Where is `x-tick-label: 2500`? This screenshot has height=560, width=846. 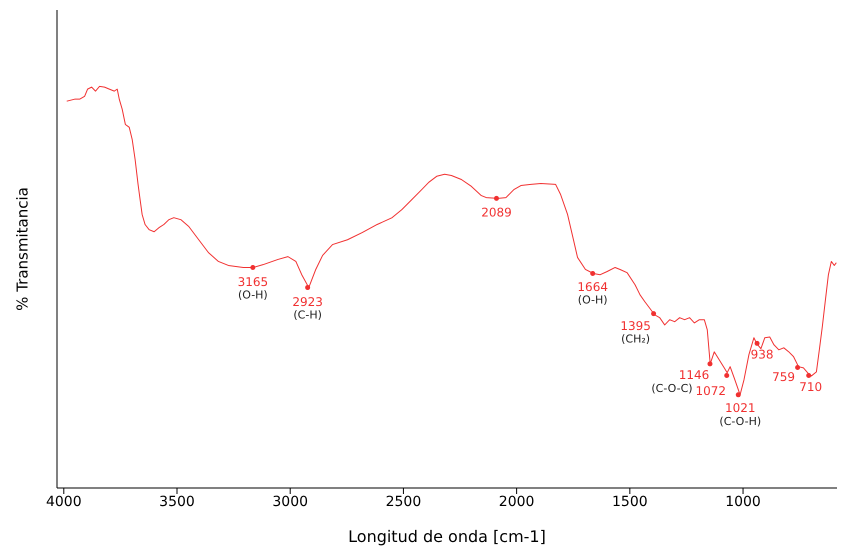
x-tick-label: 2500 is located at coordinates (404, 502).